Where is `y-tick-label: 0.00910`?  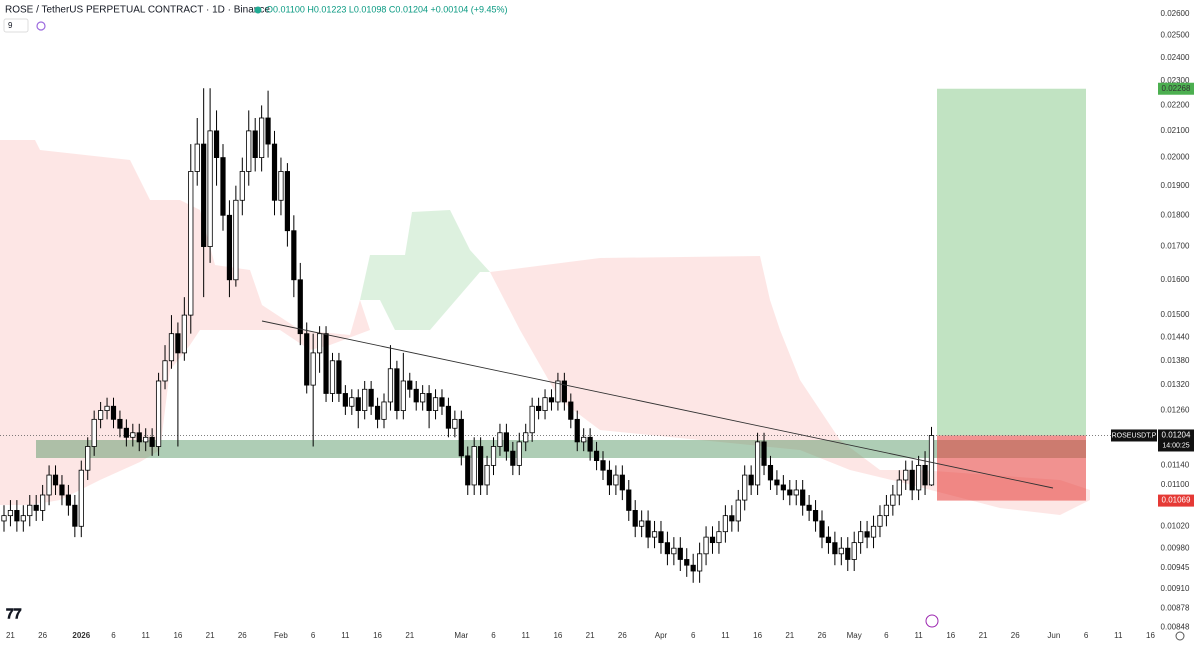
y-tick-label: 0.00910 is located at coordinates (1175, 588).